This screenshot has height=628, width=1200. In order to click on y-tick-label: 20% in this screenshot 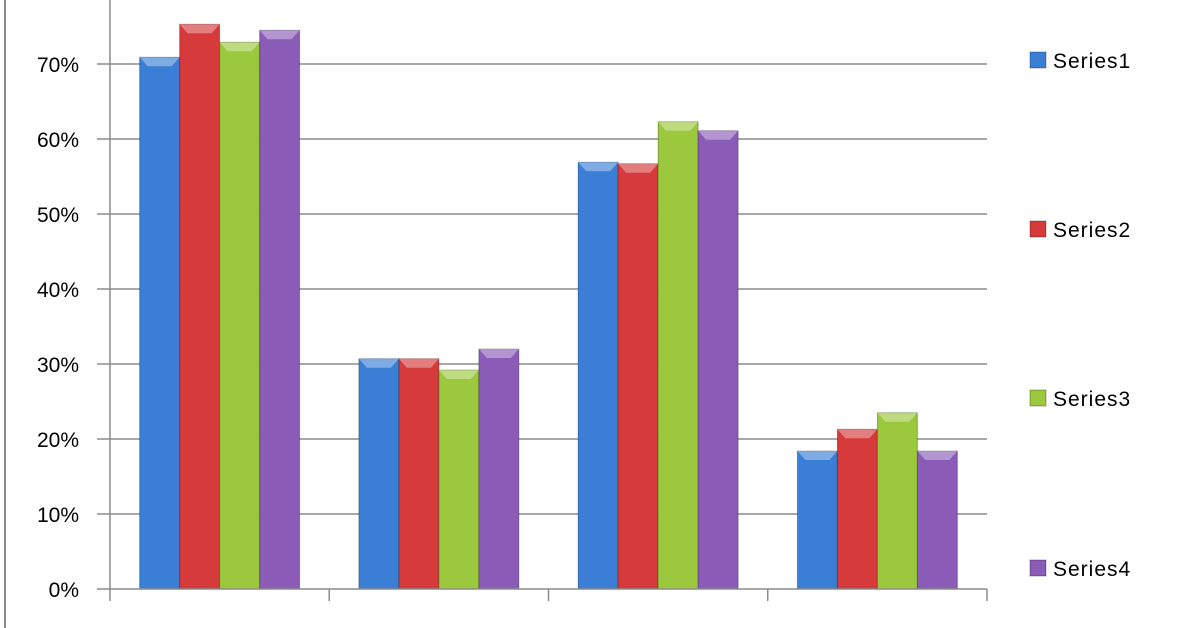, I will do `click(58, 440)`.